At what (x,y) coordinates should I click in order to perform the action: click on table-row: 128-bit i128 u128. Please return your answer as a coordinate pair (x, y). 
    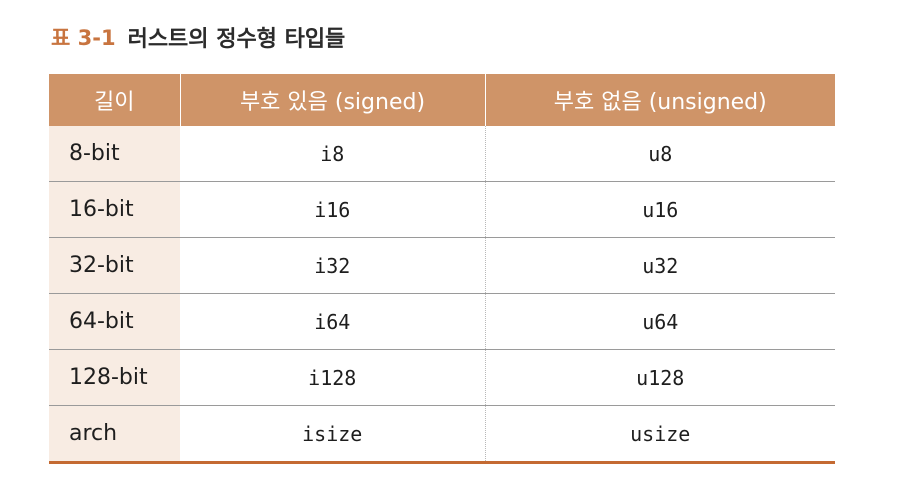
    Looking at the image, I should click on (442, 377).